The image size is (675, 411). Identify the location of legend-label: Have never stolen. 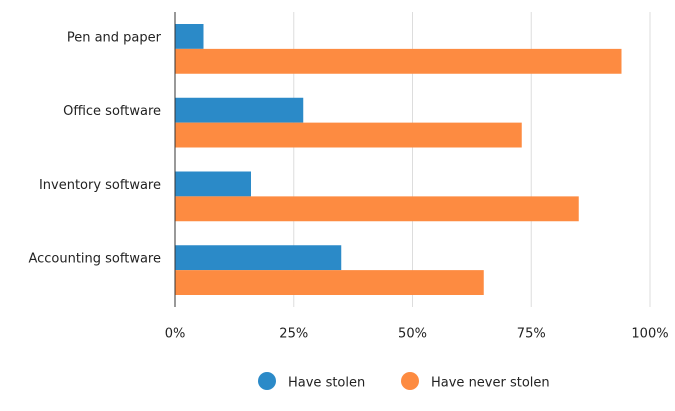
(490, 383).